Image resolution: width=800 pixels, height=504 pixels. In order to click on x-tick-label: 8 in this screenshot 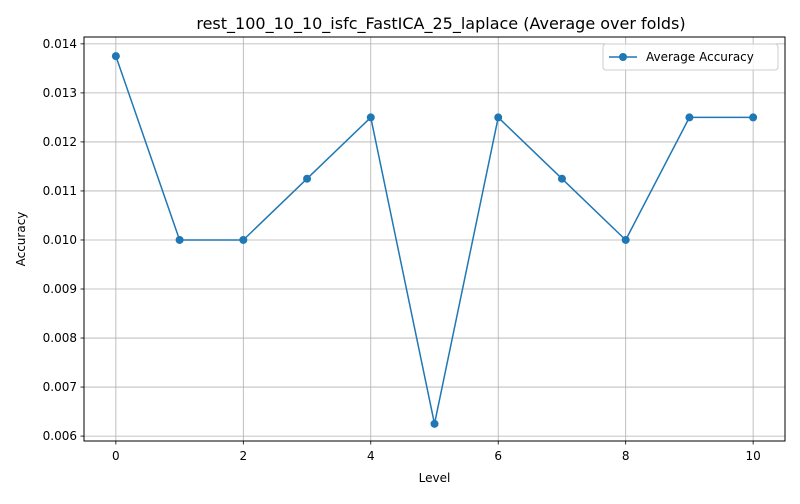, I will do `click(626, 456)`.